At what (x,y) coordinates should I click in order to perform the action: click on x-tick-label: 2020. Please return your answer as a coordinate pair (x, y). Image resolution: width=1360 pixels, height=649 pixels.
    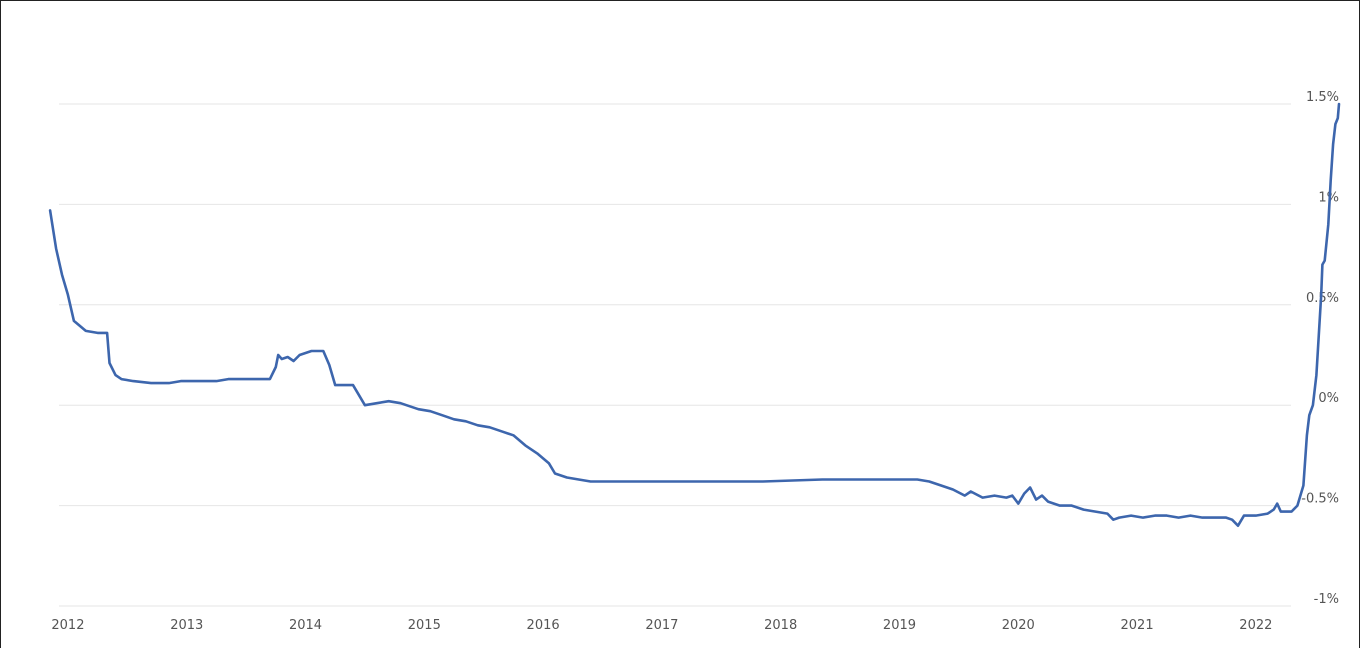
    Looking at the image, I should click on (1018, 625).